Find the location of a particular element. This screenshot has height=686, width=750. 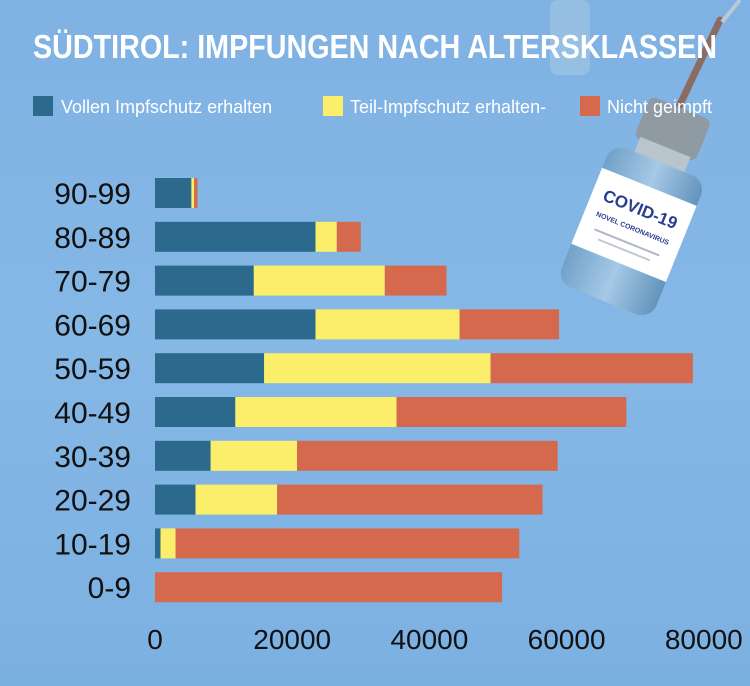

category-label-90-99: 90-99 is located at coordinates (92, 194).